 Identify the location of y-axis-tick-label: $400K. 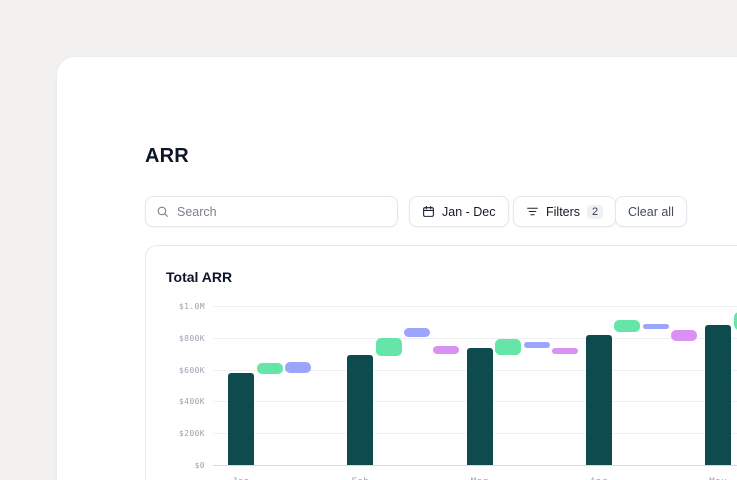
(191, 402).